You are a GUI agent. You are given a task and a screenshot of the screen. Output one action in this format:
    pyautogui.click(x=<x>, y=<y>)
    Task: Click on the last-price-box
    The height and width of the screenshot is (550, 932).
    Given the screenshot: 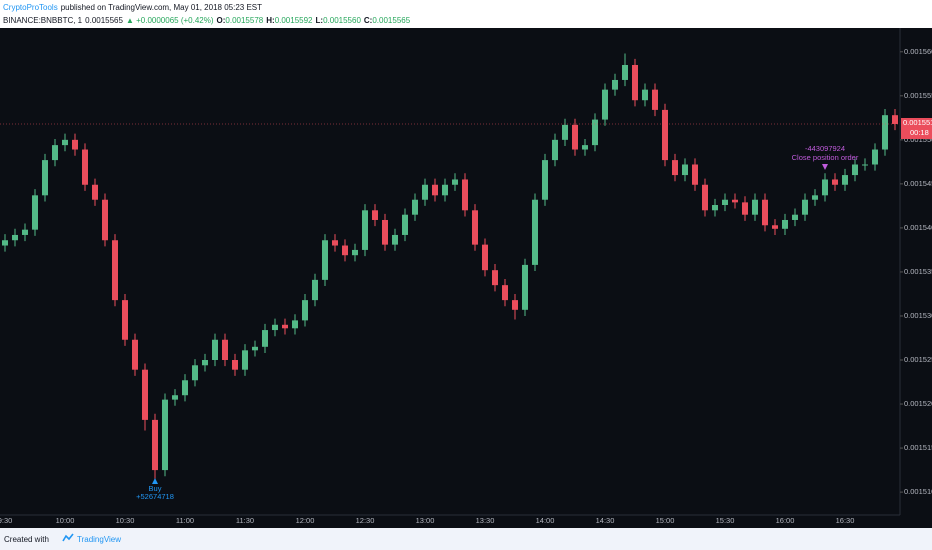 What is the action you would take?
    pyautogui.click(x=916, y=128)
    